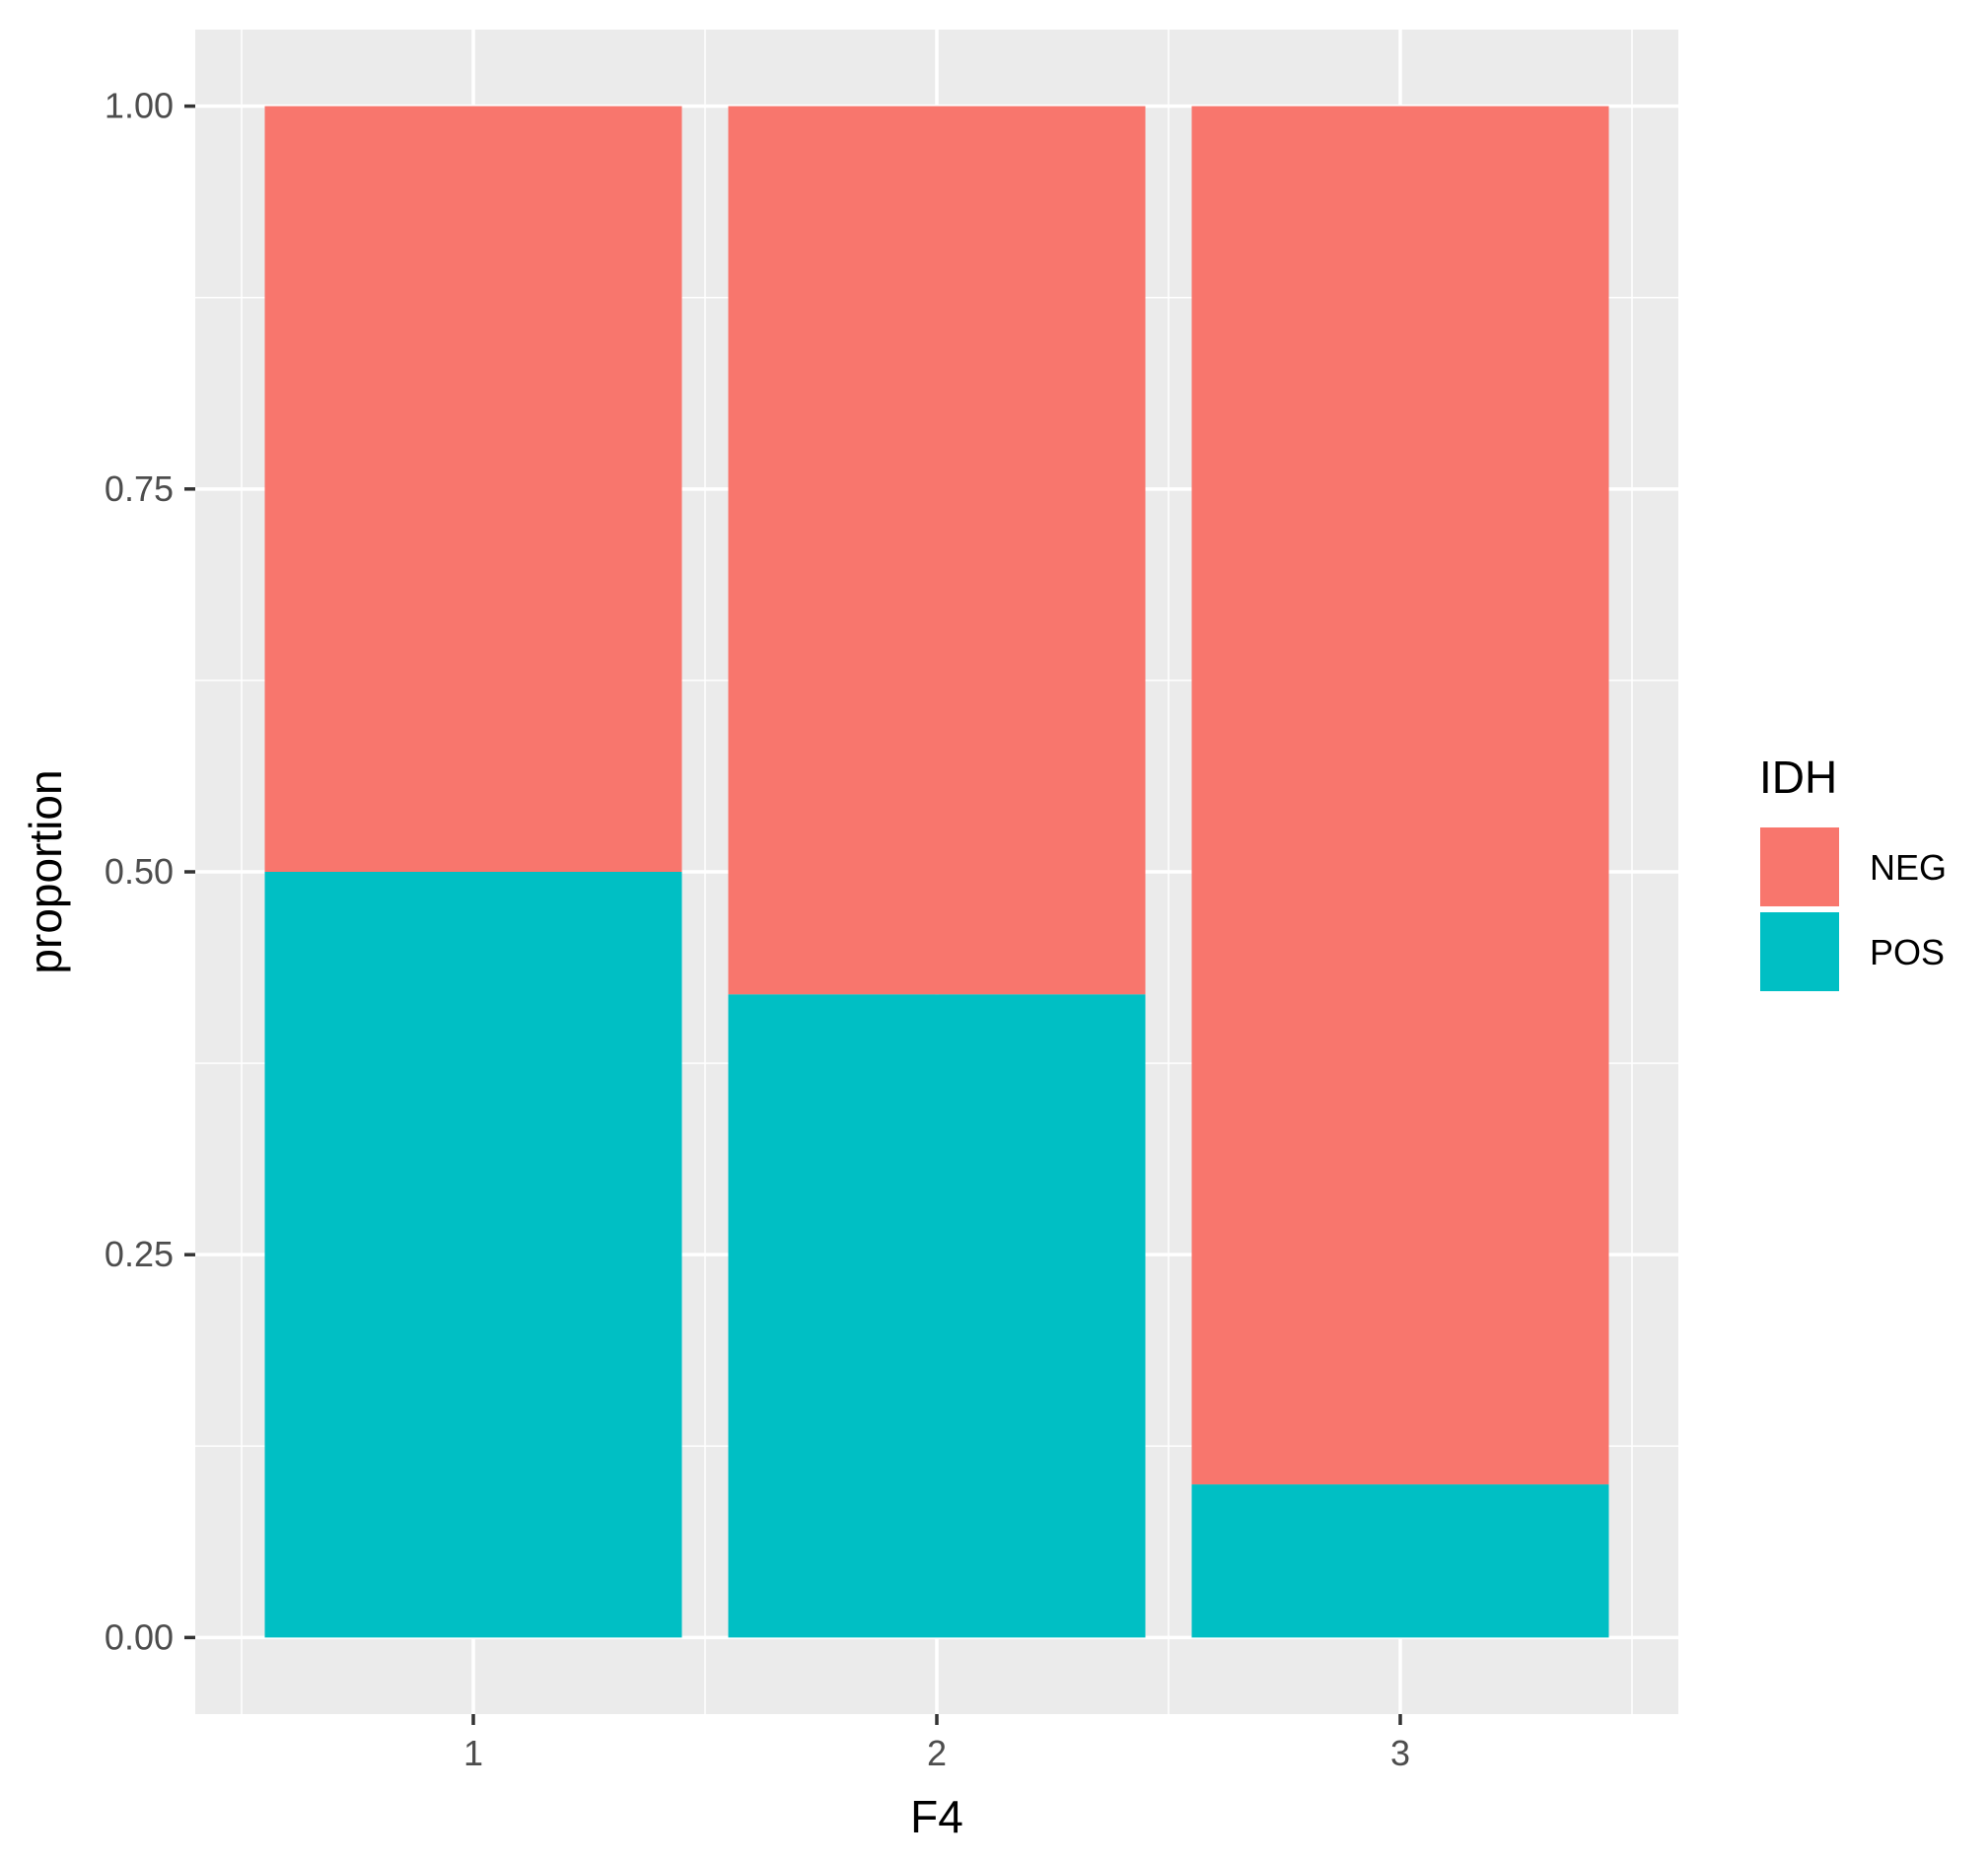 The image size is (1988, 1864). I want to click on y-tick-label: 0.00, so click(139, 1636).